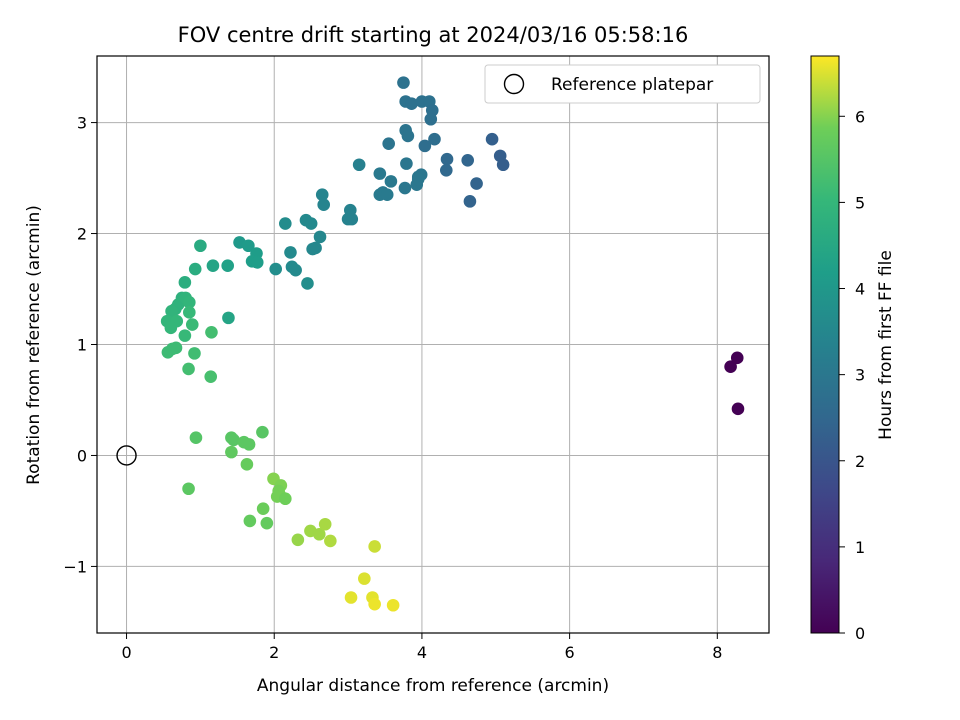 The height and width of the screenshot is (720, 960). What do you see at coordinates (514, 84) in the screenshot?
I see `legend-marker-reference` at bounding box center [514, 84].